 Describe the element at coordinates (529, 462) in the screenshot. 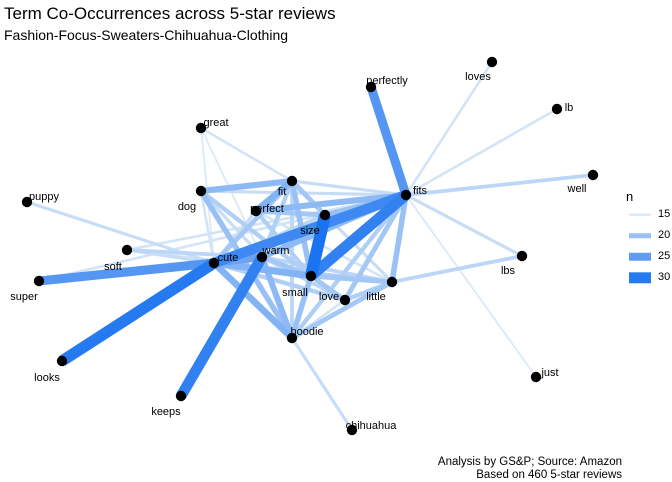

I see `caption-source: Analysis by GS&P; Source: Amazon` at that location.